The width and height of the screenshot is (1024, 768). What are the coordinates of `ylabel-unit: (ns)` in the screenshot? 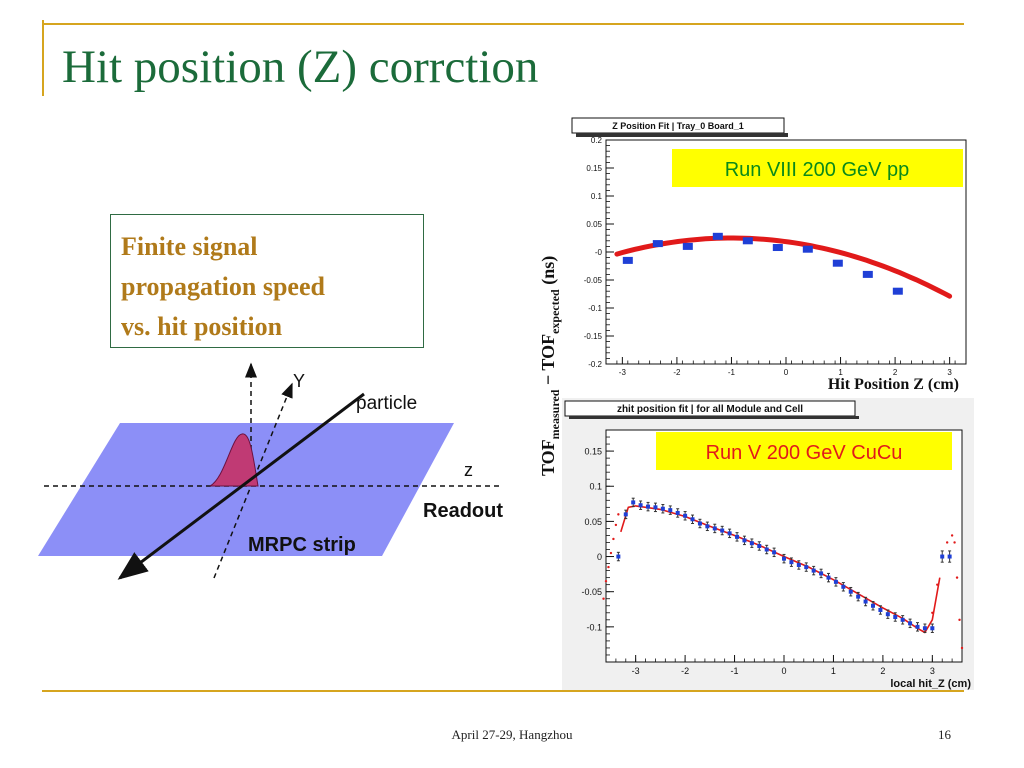 It's located at (548, 273).